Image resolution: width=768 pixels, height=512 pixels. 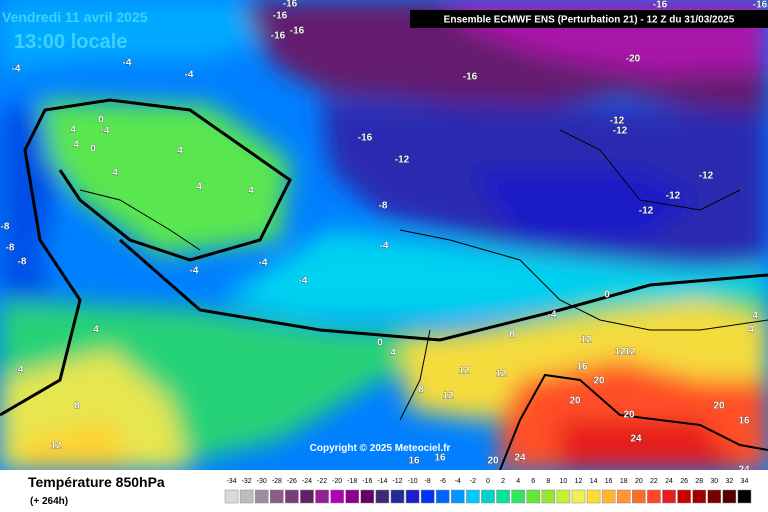 What do you see at coordinates (70, 42) in the screenshot?
I see `forecast-time: 13:00 locale` at bounding box center [70, 42].